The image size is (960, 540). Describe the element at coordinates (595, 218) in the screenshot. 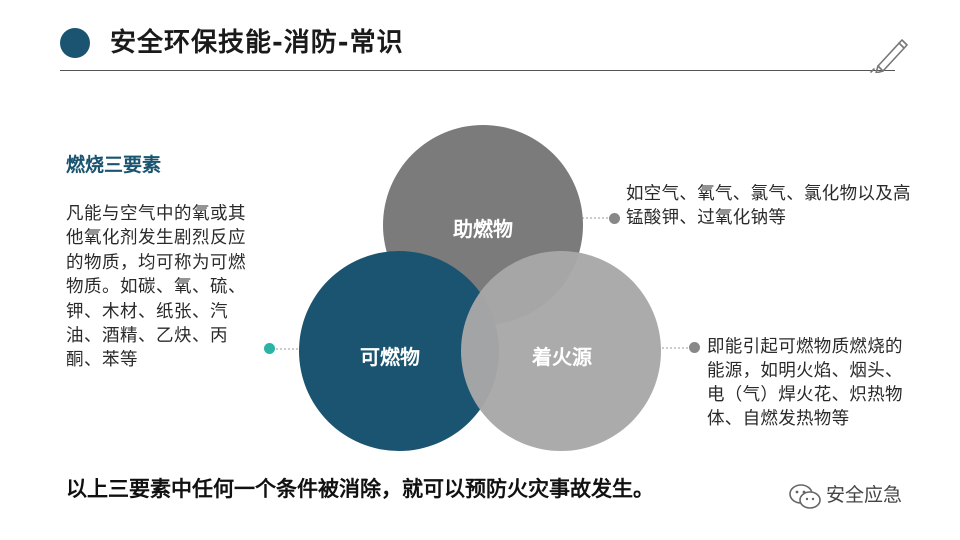

I see `connector-top-right` at that location.